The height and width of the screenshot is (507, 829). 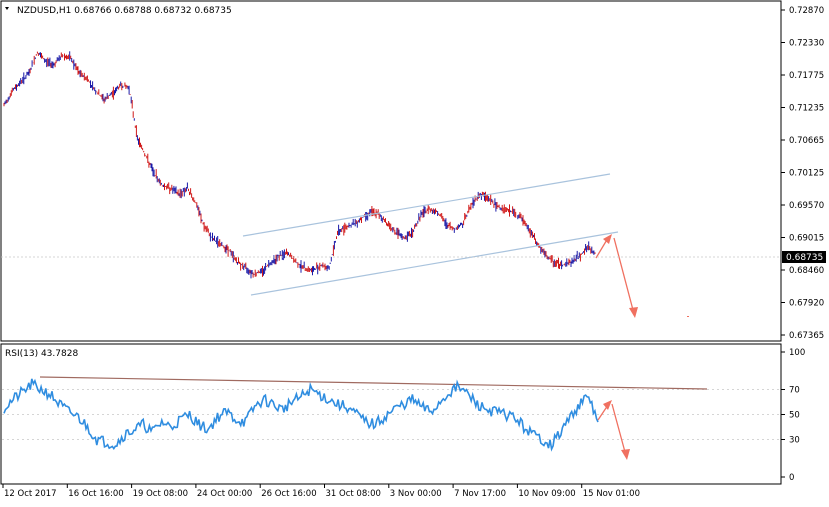 What do you see at coordinates (806, 271) in the screenshot?
I see `price-tick-label: 0.68460` at bounding box center [806, 271].